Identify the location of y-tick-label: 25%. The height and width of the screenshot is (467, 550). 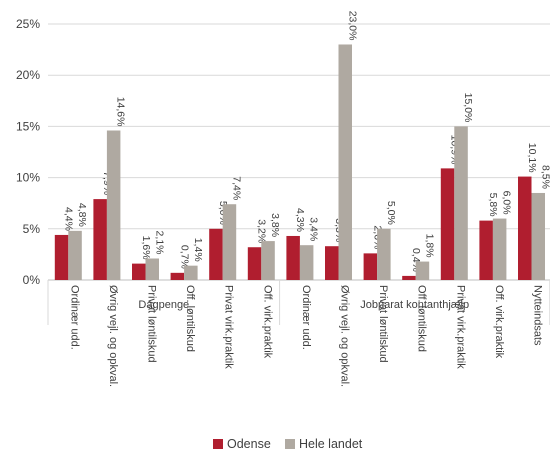
(28, 24).